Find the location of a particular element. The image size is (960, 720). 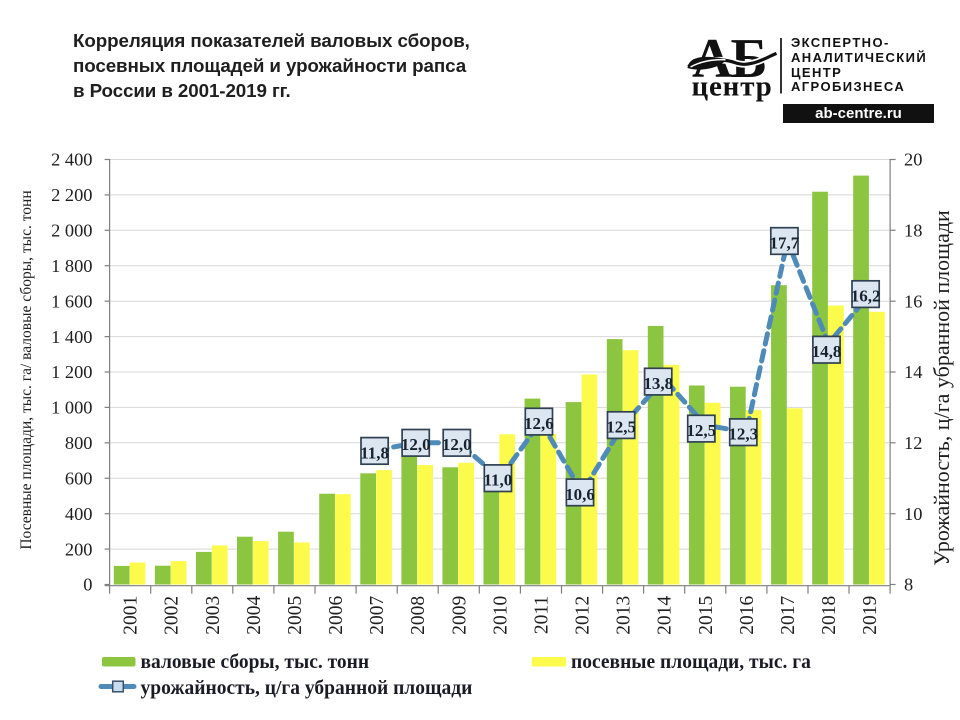

svg-text: 14 is located at coordinates (913, 372).